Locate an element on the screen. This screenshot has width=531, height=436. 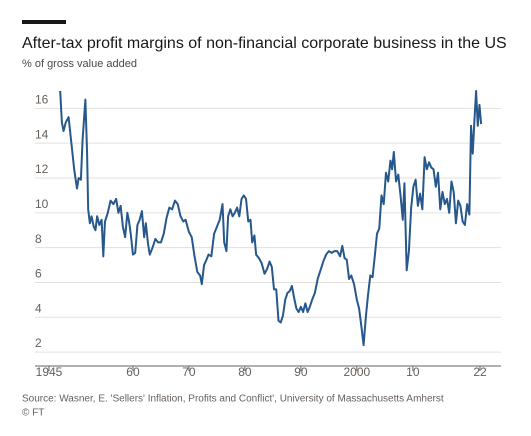
y-tick-label: 14 is located at coordinates (42, 134).